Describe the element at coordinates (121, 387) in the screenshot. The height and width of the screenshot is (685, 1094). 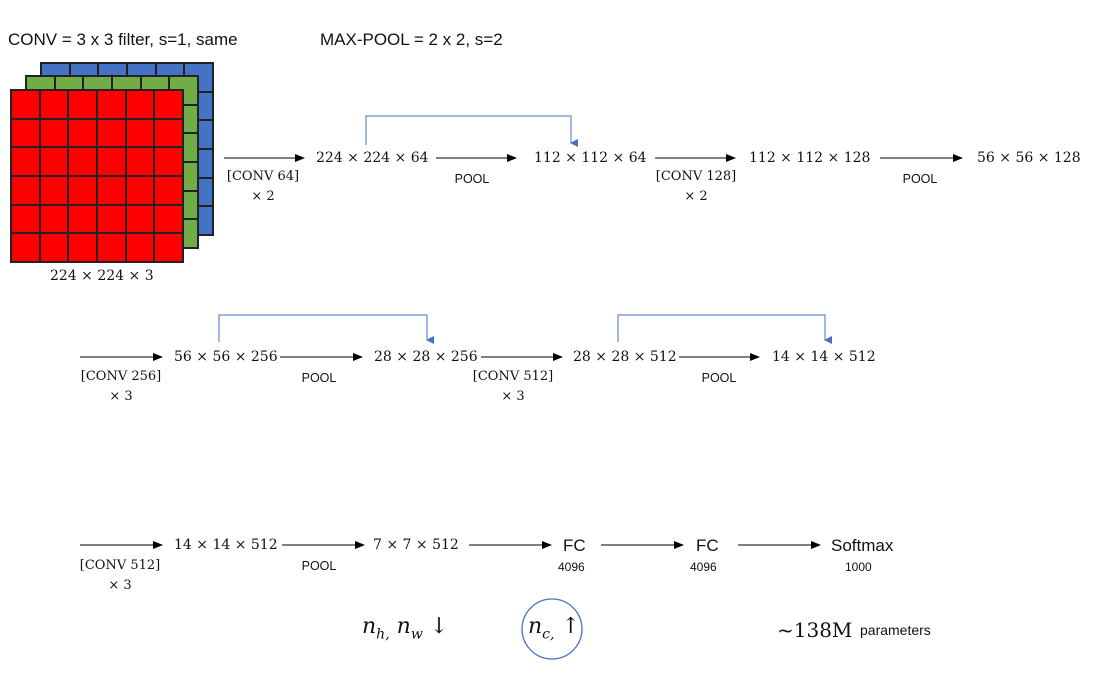
I see `conv256-label: [CONV 256] × 3` at that location.